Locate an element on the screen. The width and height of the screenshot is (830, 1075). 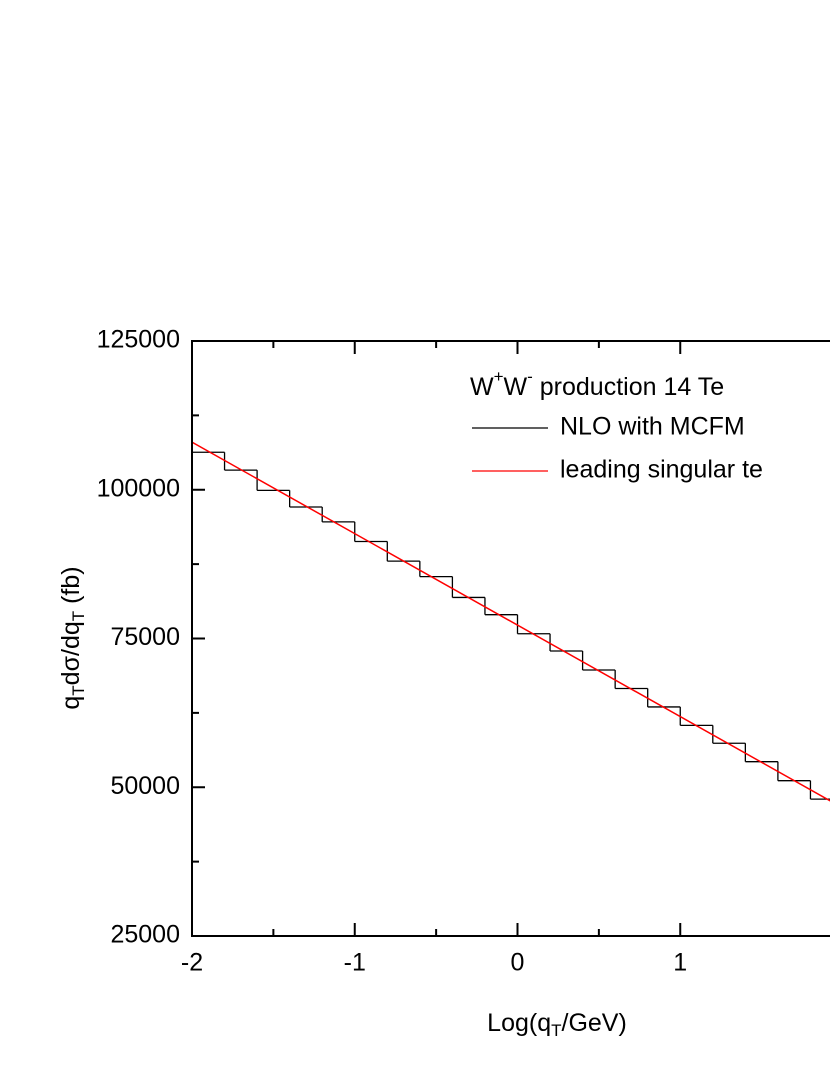
legend-label: leading singular te is located at coordinates (661, 470).